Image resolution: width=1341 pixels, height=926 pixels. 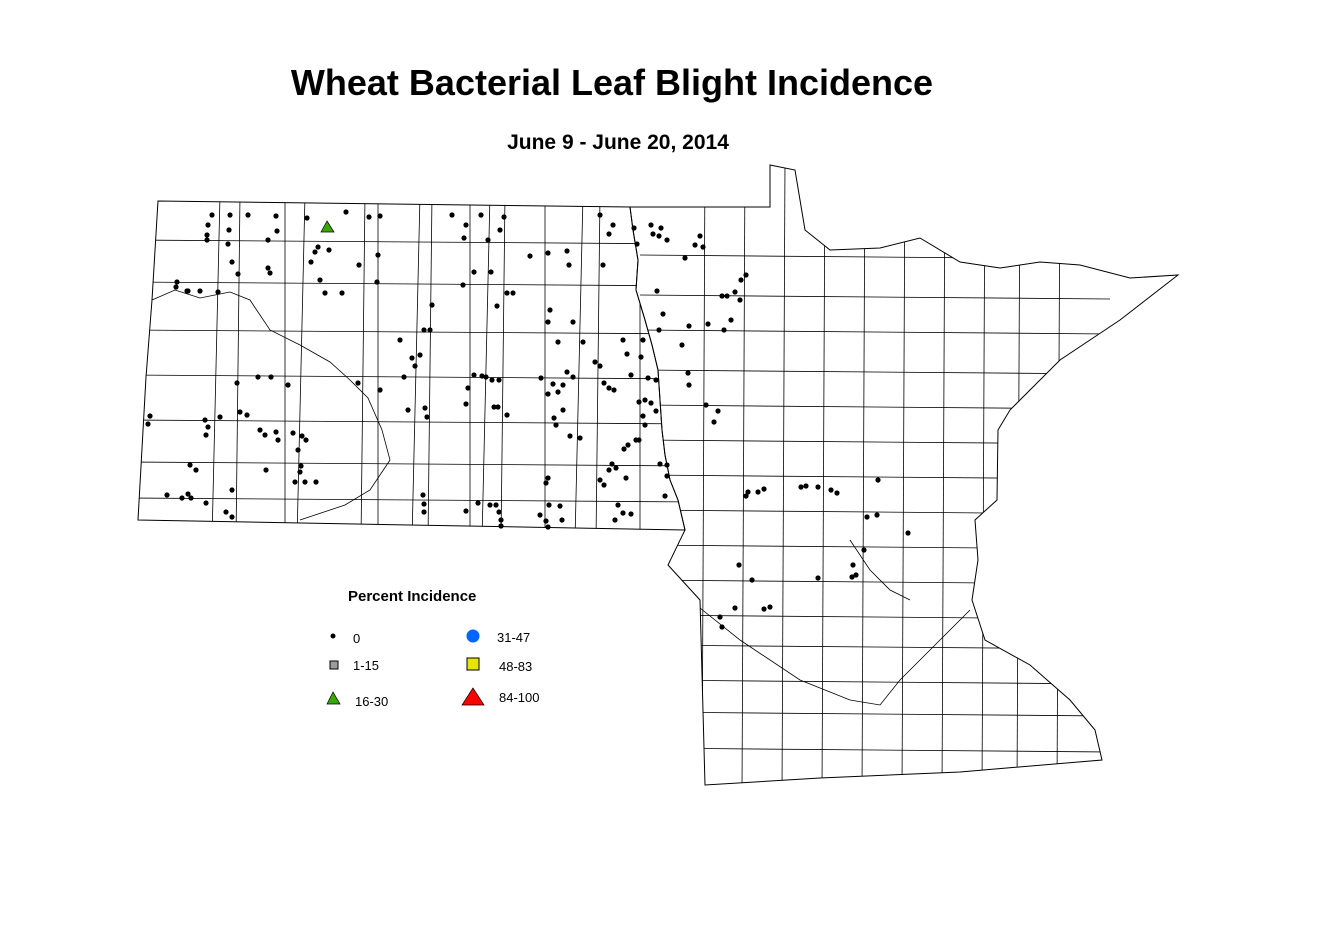 I want to click on north-dakota-outline, so click(x=411, y=365).